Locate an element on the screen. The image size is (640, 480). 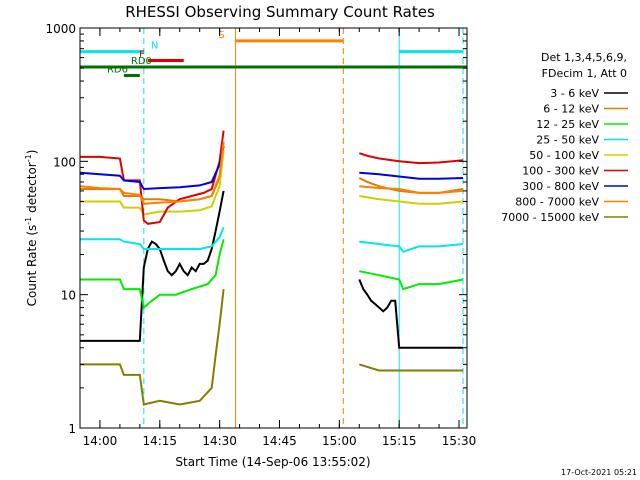
legend-label-8: 7000 - 15000 keV is located at coordinates (550, 217).